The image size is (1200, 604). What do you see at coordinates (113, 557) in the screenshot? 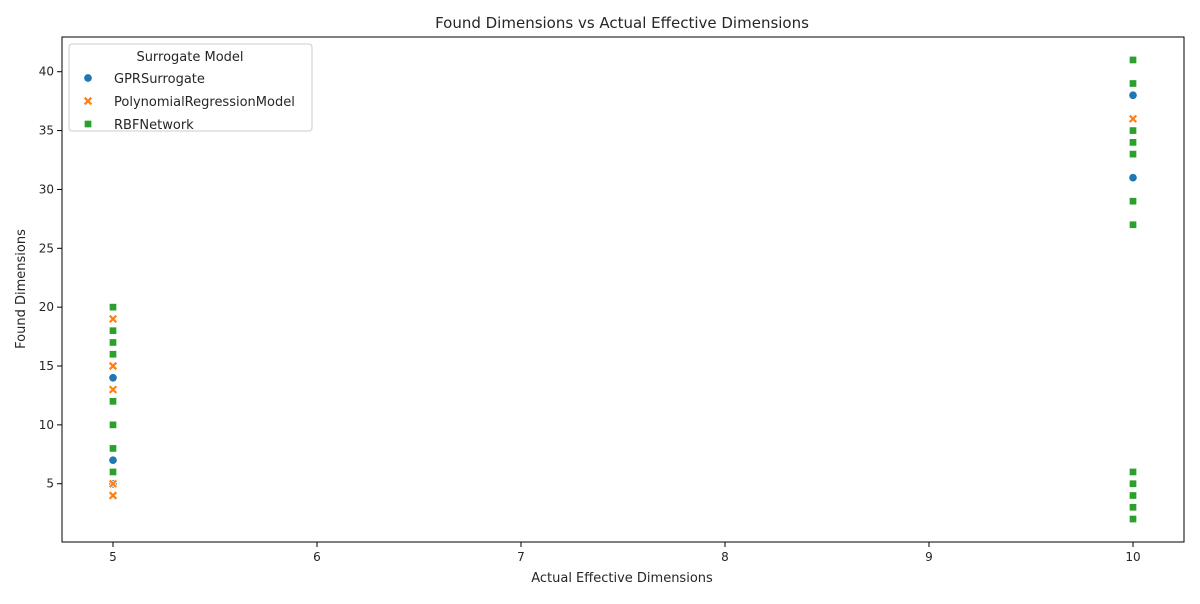
I see `x-tick-label: 5` at bounding box center [113, 557].